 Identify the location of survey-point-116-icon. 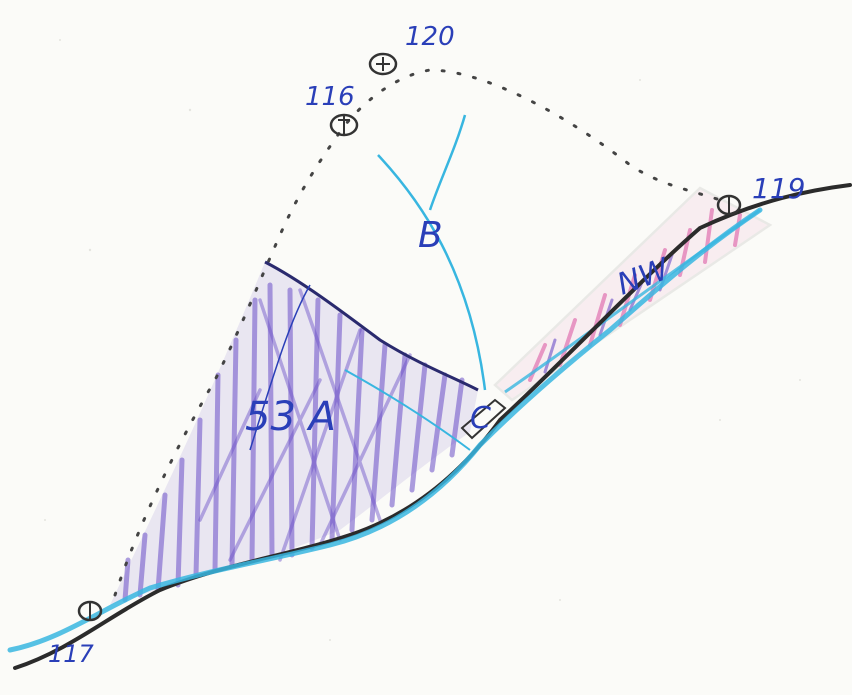
(344, 125).